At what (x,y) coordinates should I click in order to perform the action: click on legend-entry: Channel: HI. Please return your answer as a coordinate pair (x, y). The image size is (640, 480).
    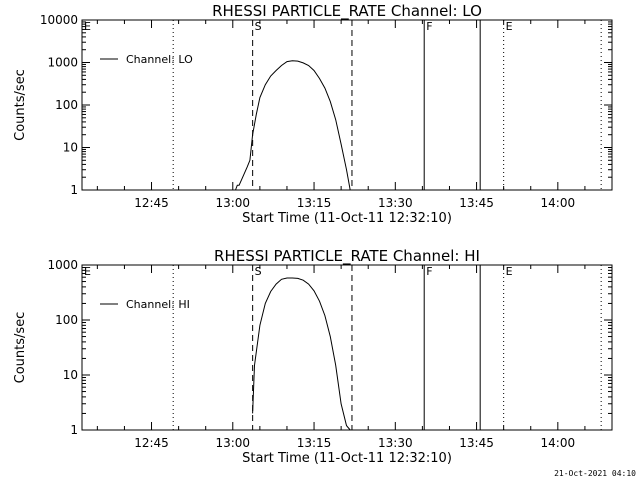
    Looking at the image, I should click on (158, 304).